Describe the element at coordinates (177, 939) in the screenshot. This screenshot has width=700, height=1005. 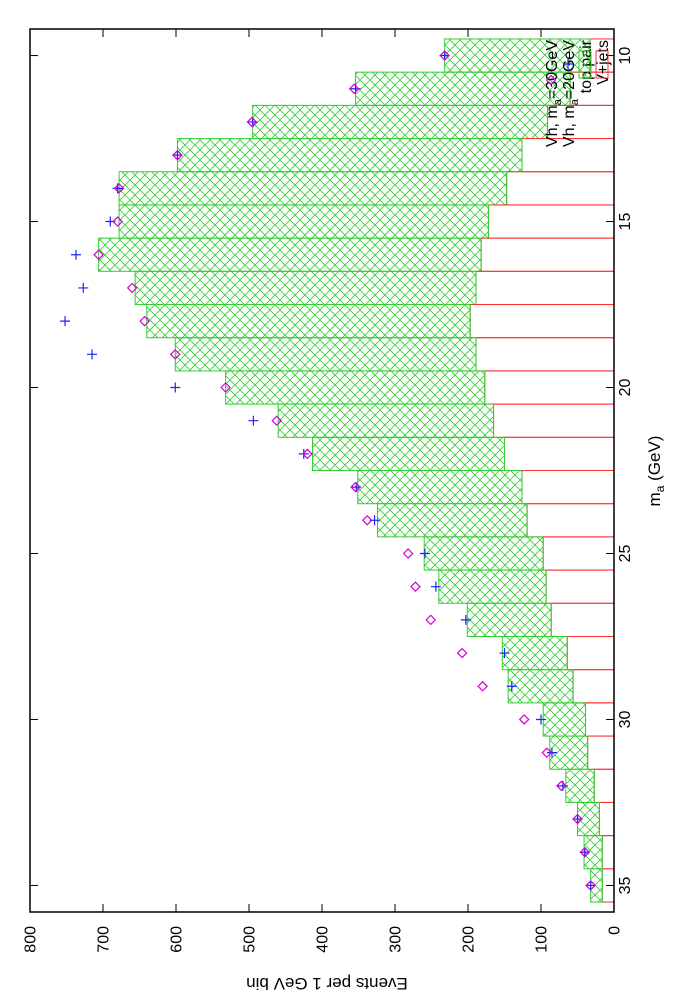
I see `y-tick-label: 600` at that location.